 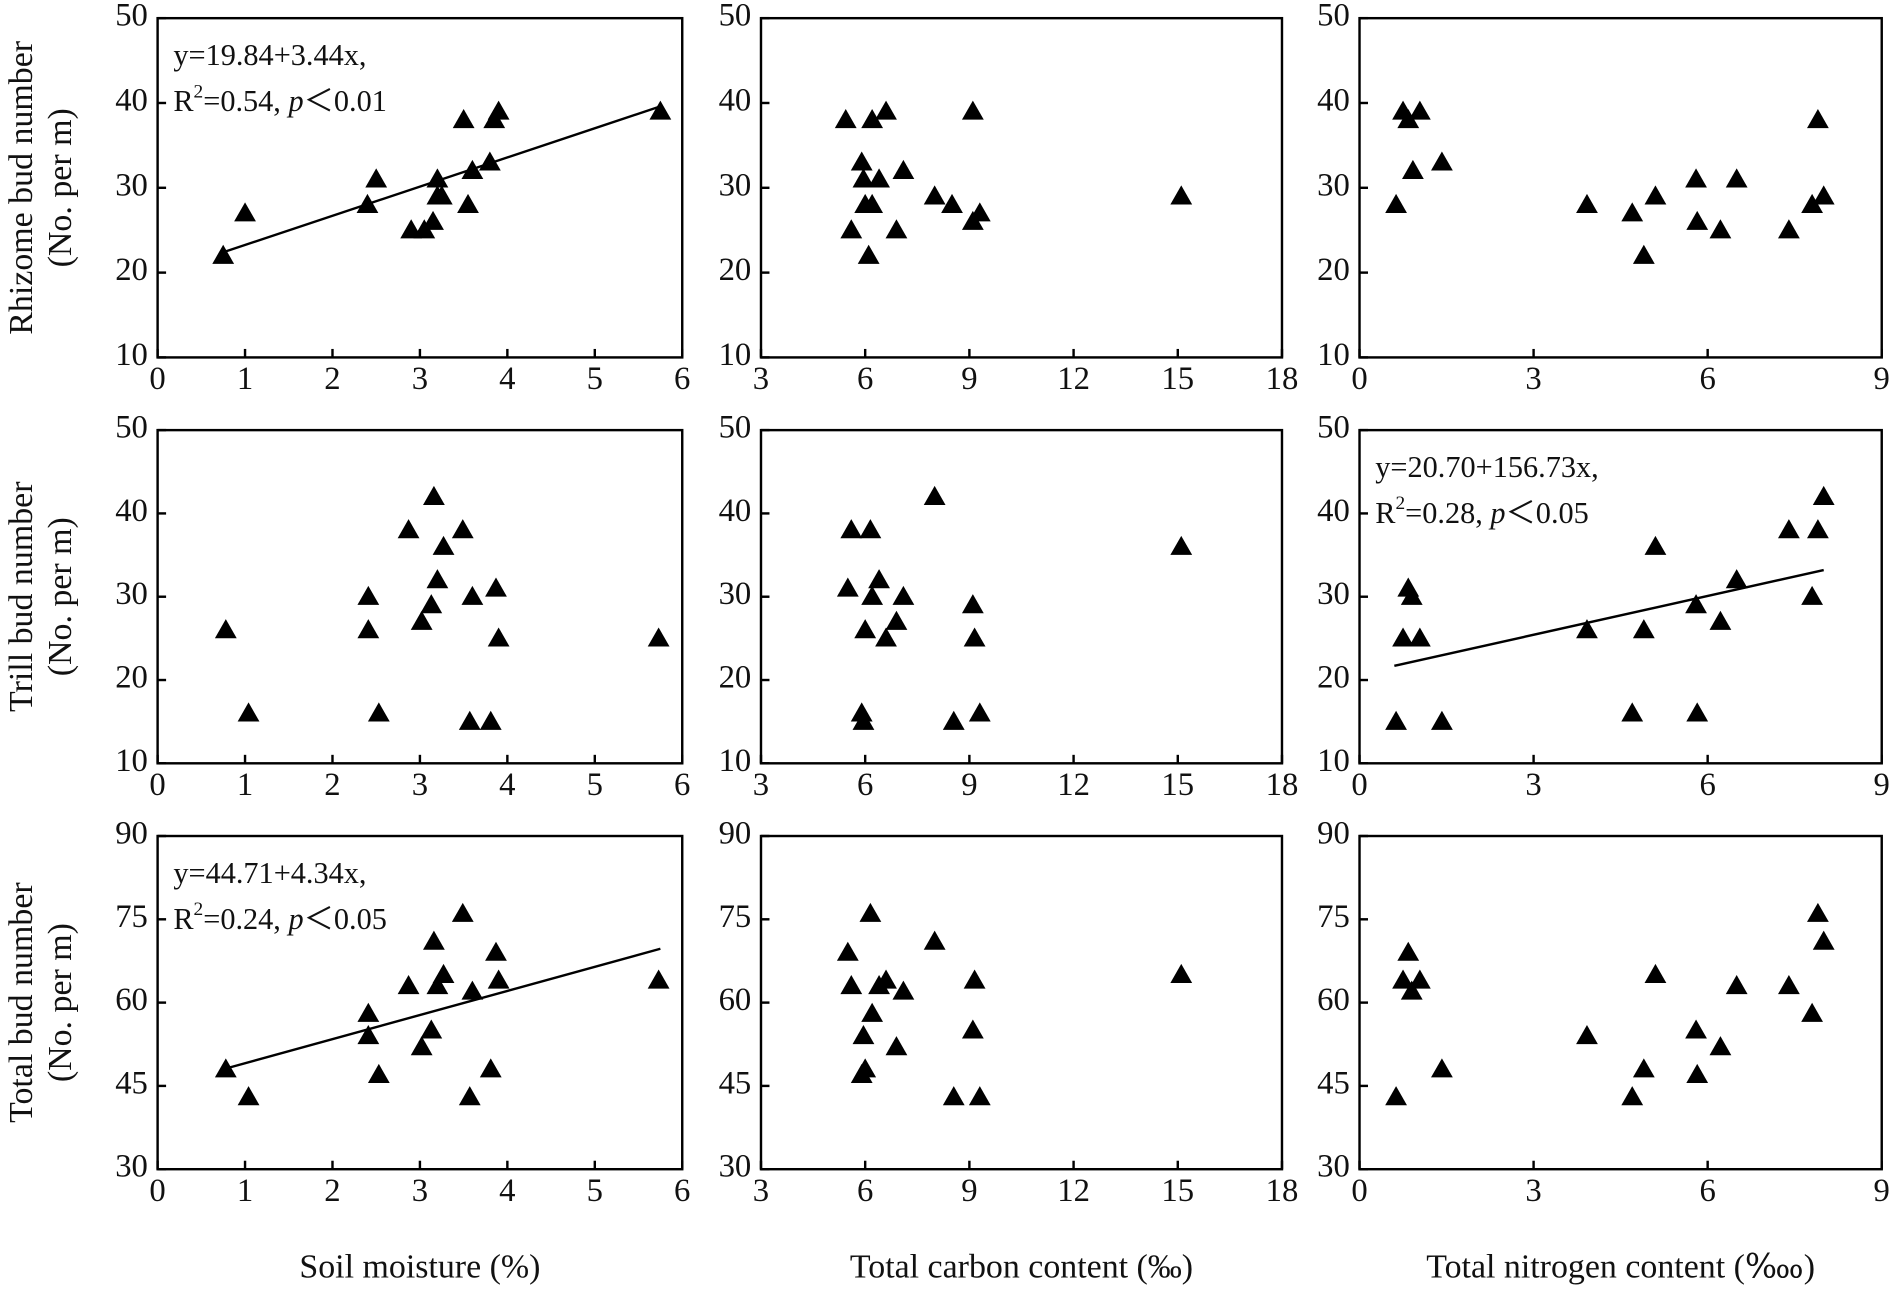 I want to click on annotation-stat: R2=0.24, p＜0.05, so click(x=280, y=918).